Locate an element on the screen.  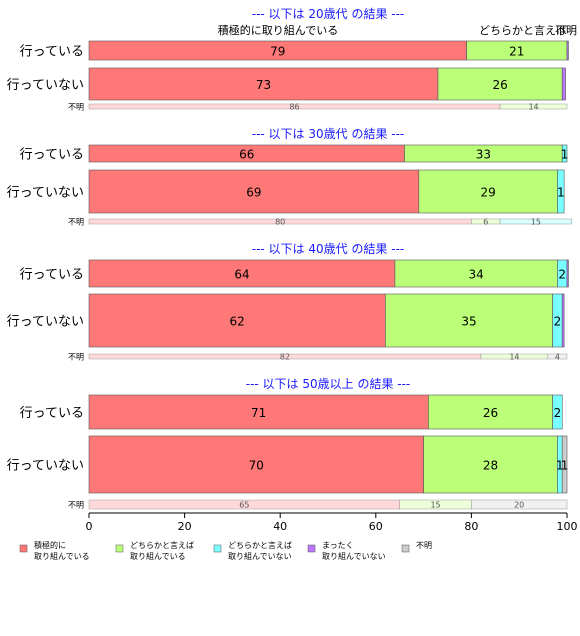
data-label: 20 is located at coordinates (519, 505).